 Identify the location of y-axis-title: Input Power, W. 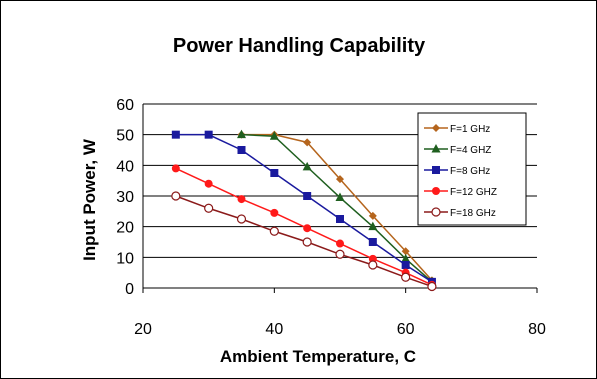
(89, 199).